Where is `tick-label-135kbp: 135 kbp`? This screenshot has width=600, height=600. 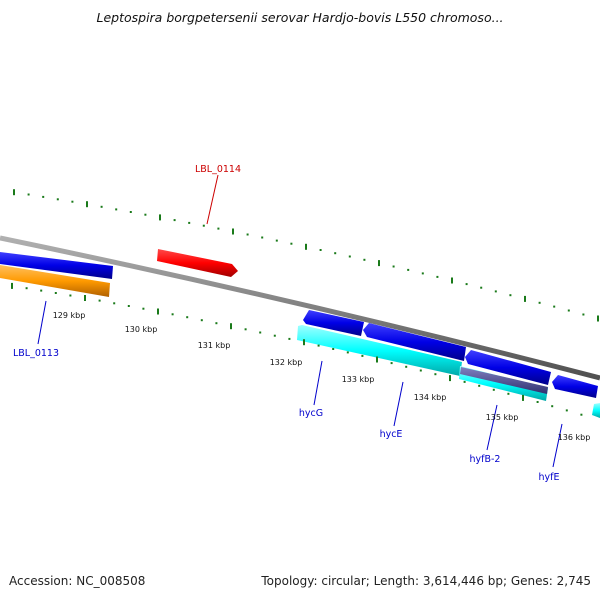 tick-label-135kbp: 135 kbp is located at coordinates (502, 417).